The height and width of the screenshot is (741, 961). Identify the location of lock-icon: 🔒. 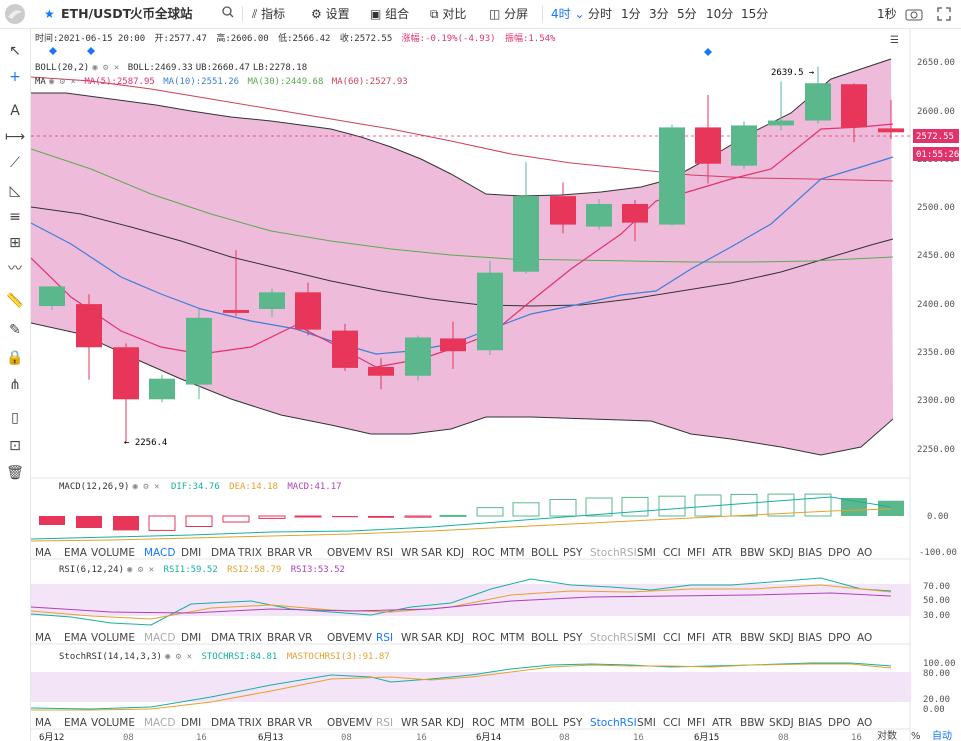
(15, 358).